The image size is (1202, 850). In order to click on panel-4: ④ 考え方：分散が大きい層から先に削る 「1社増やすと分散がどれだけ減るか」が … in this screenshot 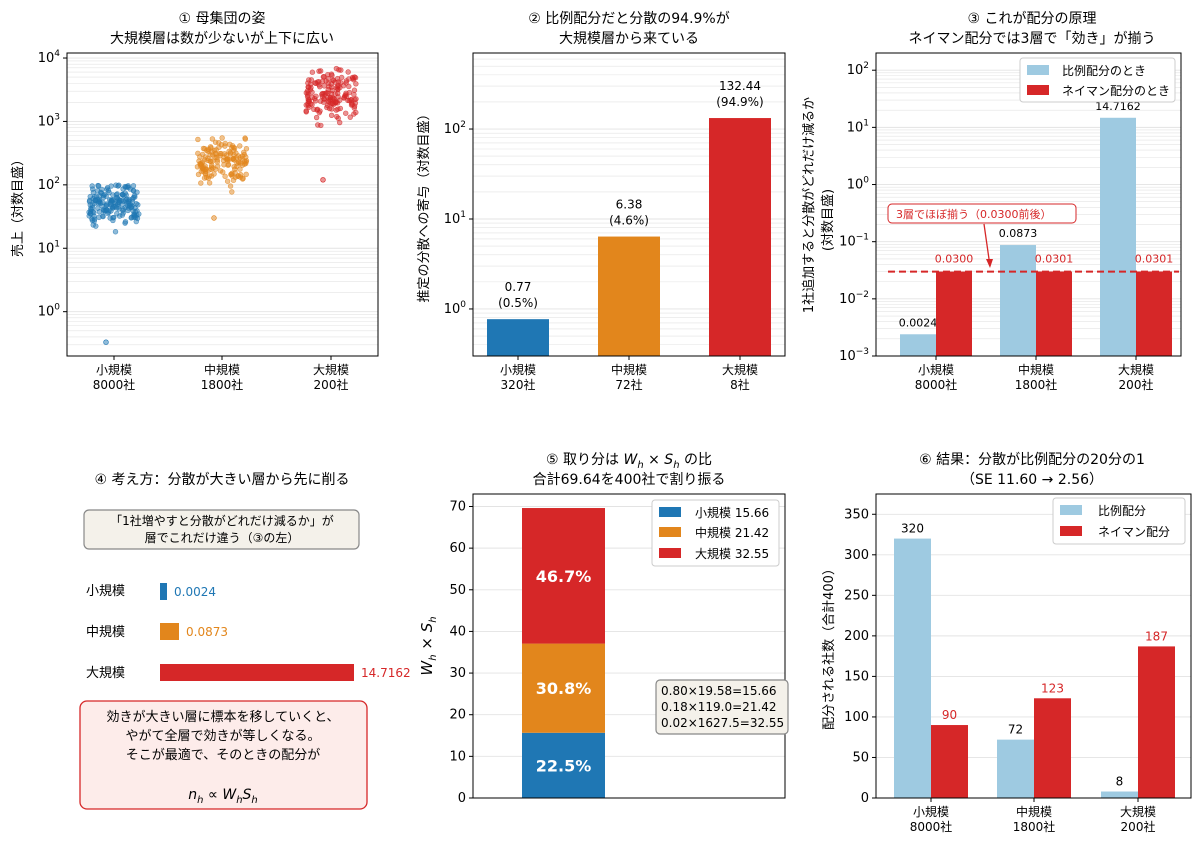, I will do `click(245, 641)`.